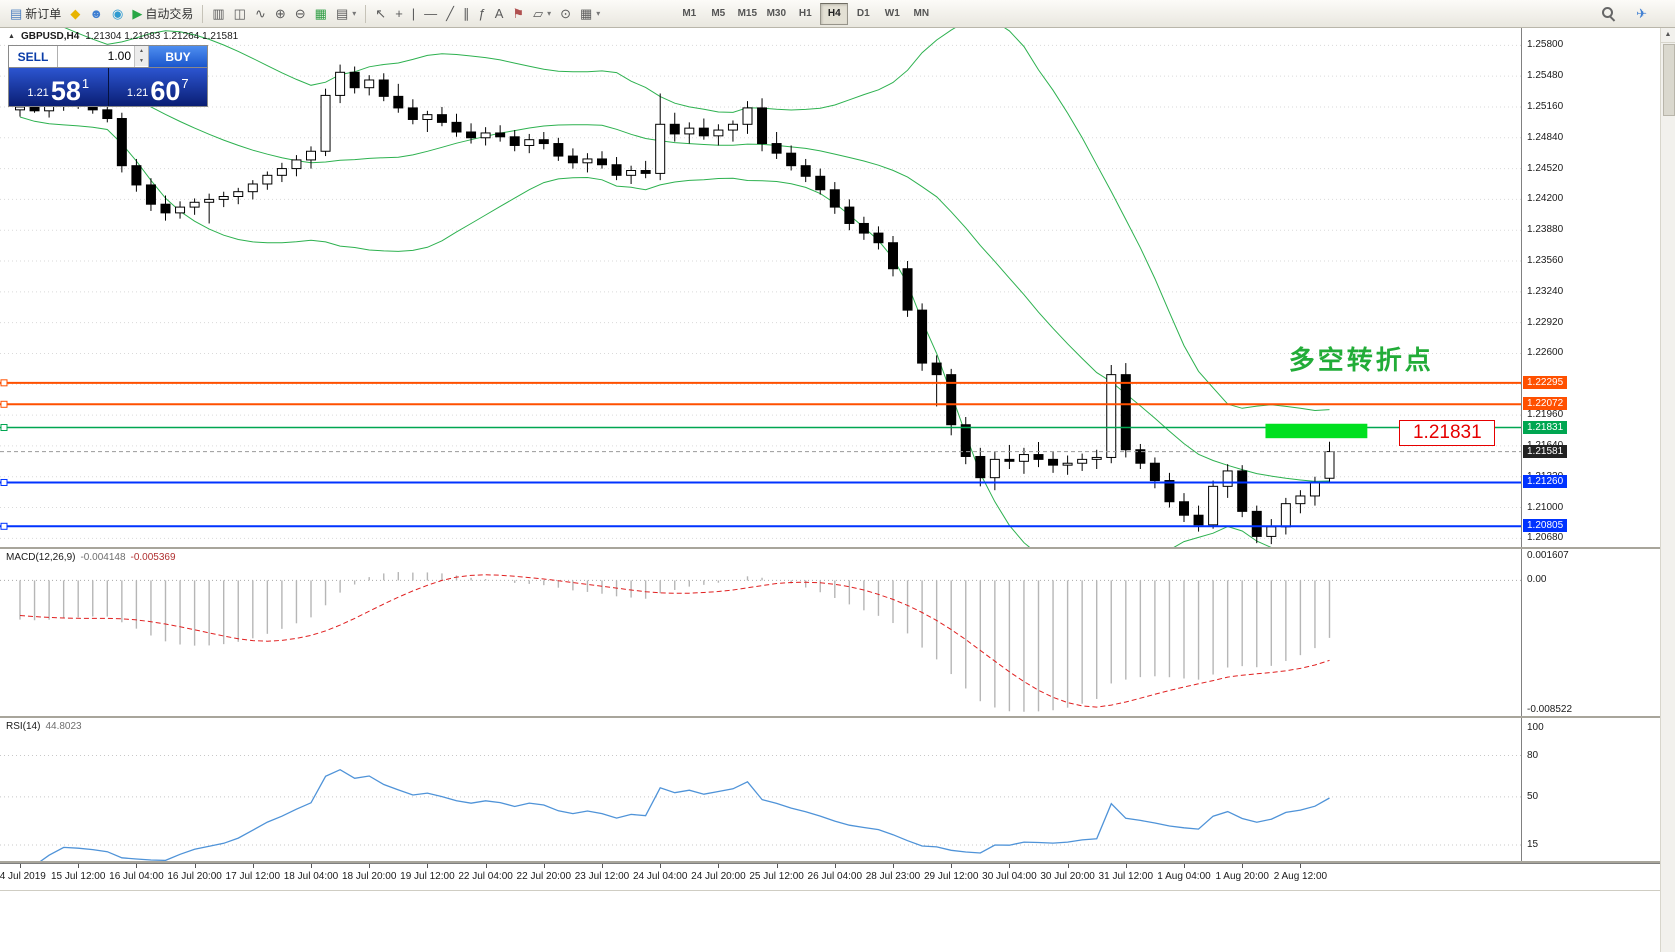  Describe the element at coordinates (921, 13) in the screenshot. I see `timeframe-mn-button: MN` at that location.